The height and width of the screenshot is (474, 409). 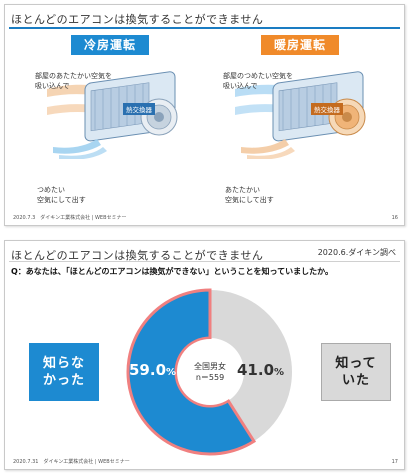 I want to click on heating-outflow-line2: 空気にして出す, so click(x=249, y=200).